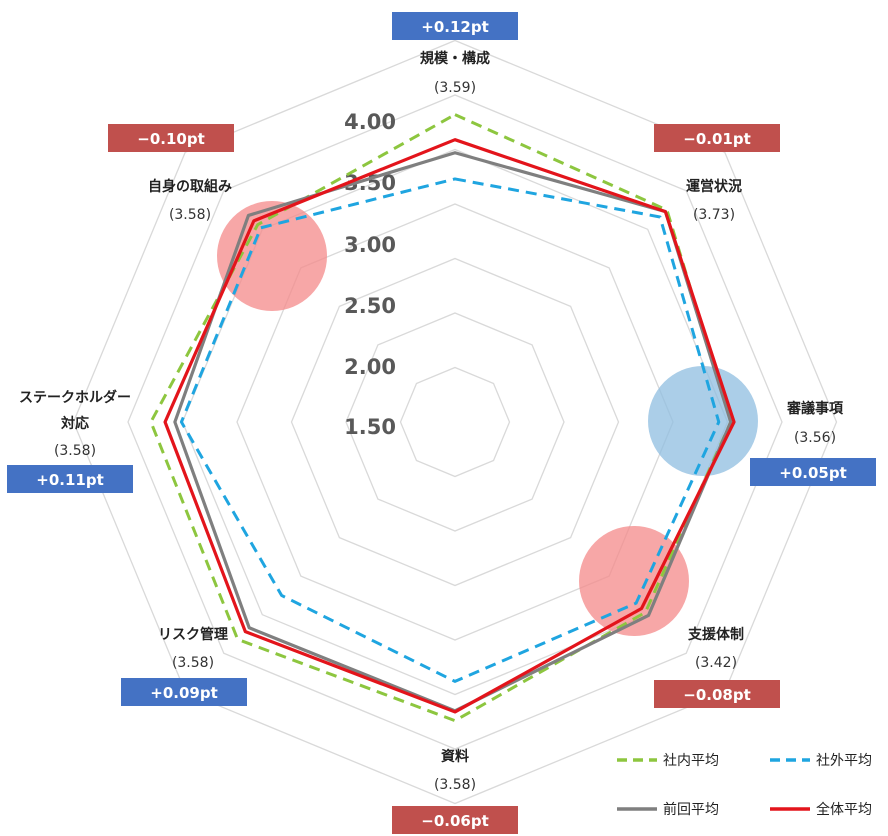  Describe the element at coordinates (691, 809) in the screenshot. I see `legend-label: 前回平均` at that location.